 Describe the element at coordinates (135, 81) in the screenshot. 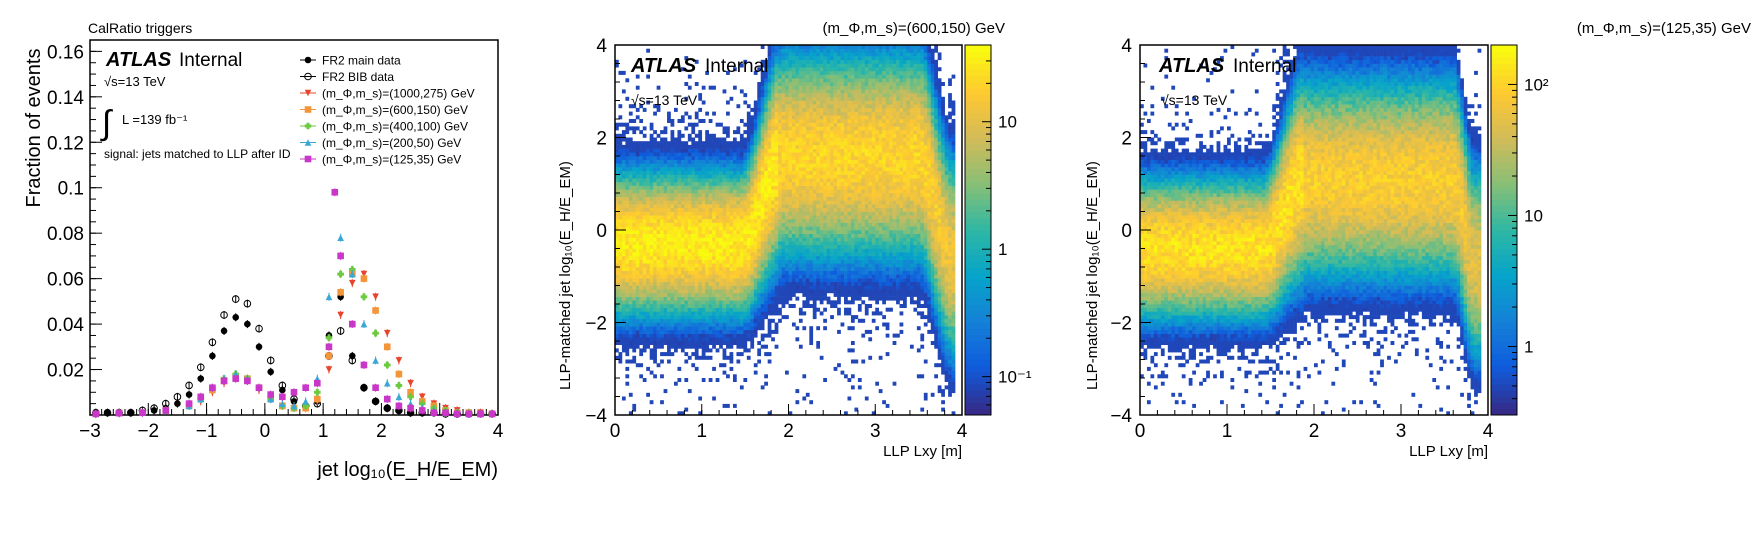

I see `energy-label-1: √s=13 TeV` at that location.